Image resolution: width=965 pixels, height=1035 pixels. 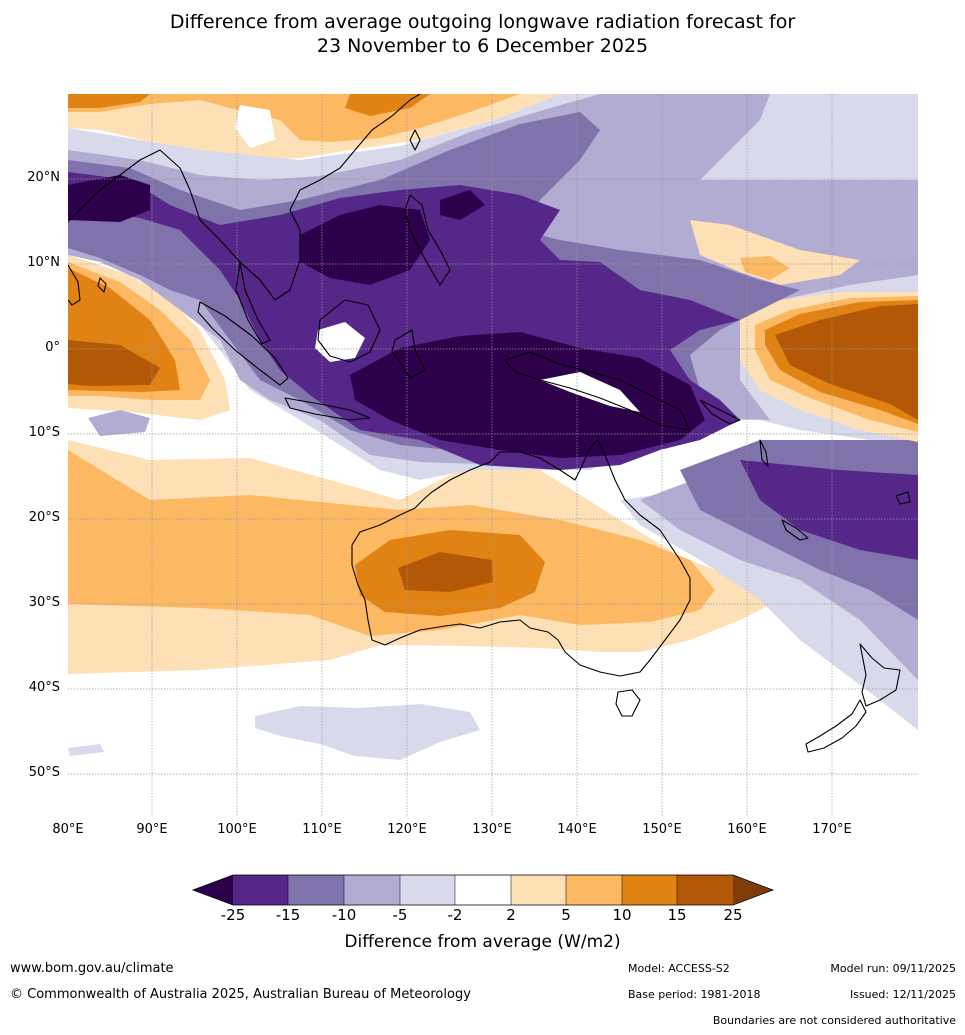 What do you see at coordinates (903, 498) in the screenshot?
I see `fiji-coastline` at bounding box center [903, 498].